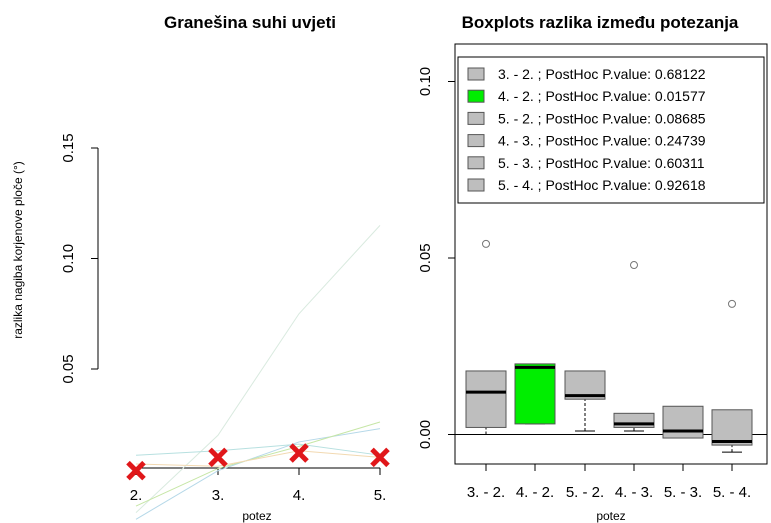 The height and width of the screenshot is (523, 771). I want to click on right-x-tick-label: 3. - 2., so click(486, 492).